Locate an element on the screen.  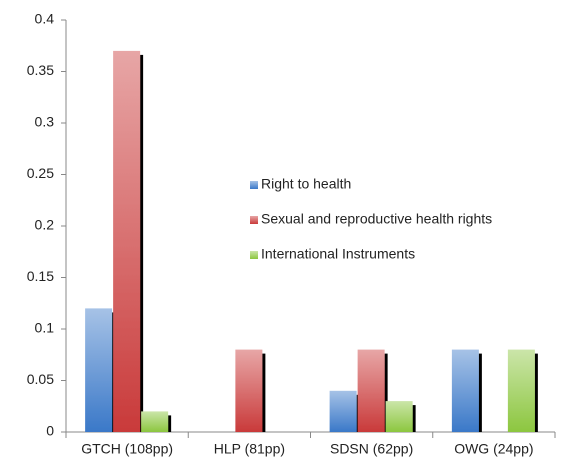
y-tick-label: 0.3 is located at coordinates (45, 122).